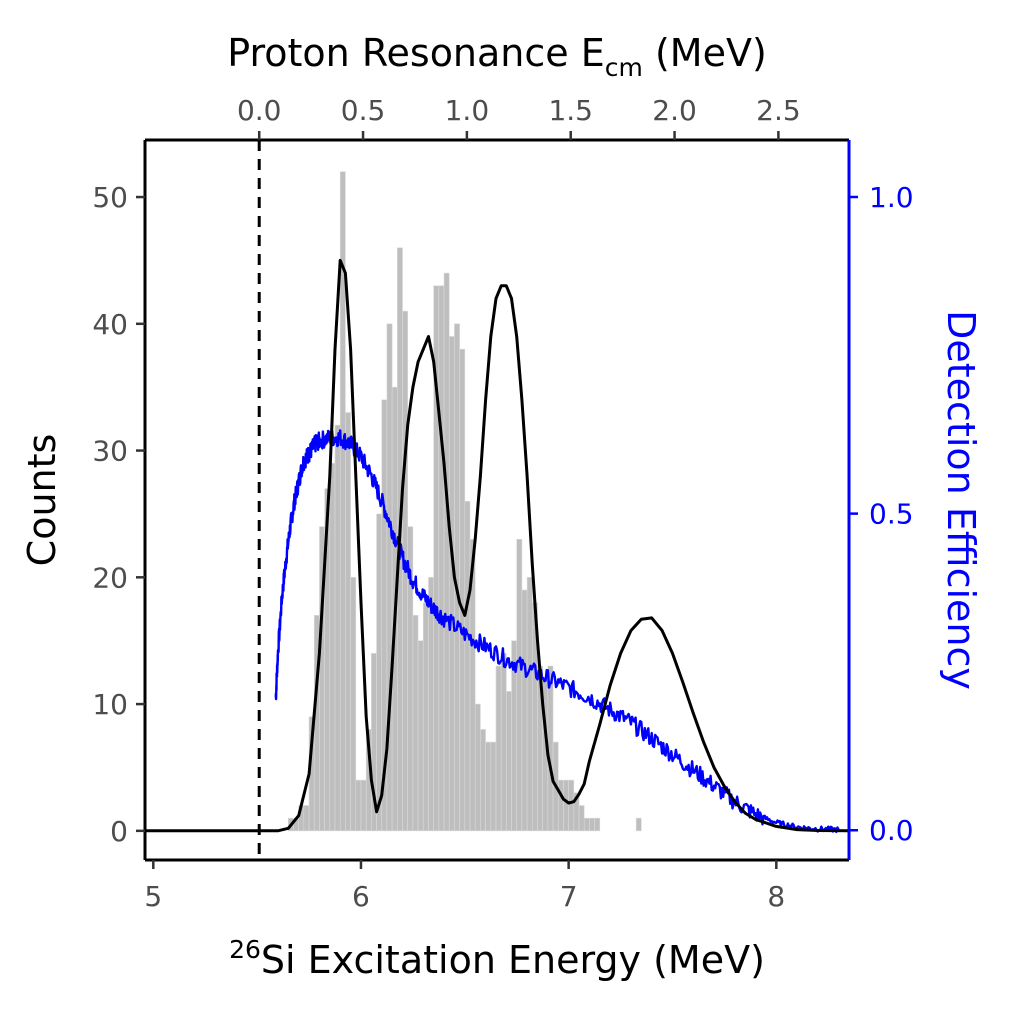 The image size is (1015, 1015). Describe the element at coordinates (361, 896) in the screenshot. I see `x-tick-label: 6` at that location.